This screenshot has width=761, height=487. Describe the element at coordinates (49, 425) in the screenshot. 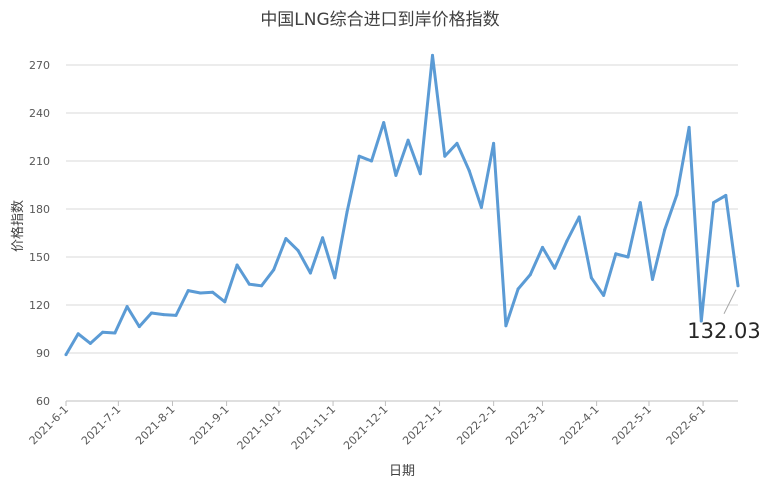

I see `x-tick-label: 2021-6-1` at that location.